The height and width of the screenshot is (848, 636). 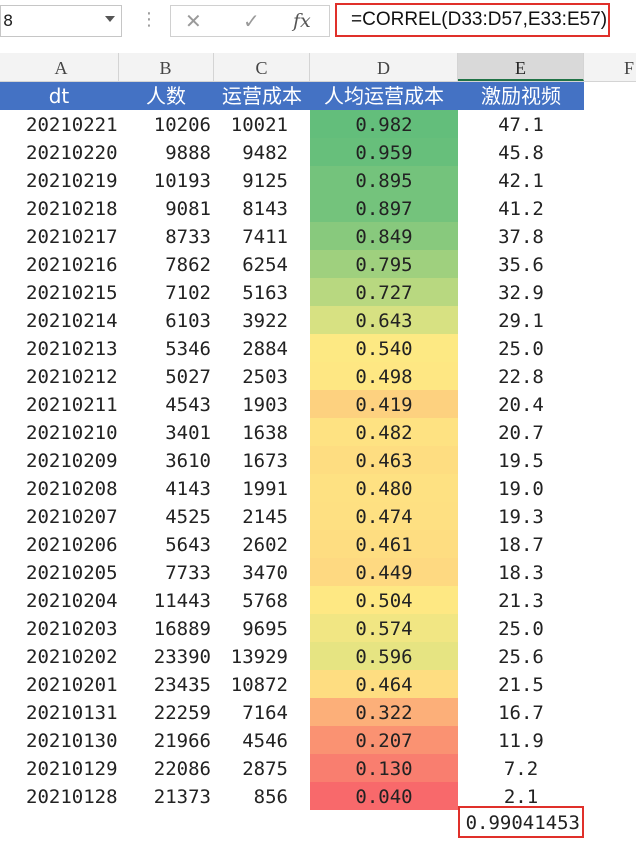 What do you see at coordinates (521, 209) in the screenshot?
I see `cell-video: 41.2` at bounding box center [521, 209].